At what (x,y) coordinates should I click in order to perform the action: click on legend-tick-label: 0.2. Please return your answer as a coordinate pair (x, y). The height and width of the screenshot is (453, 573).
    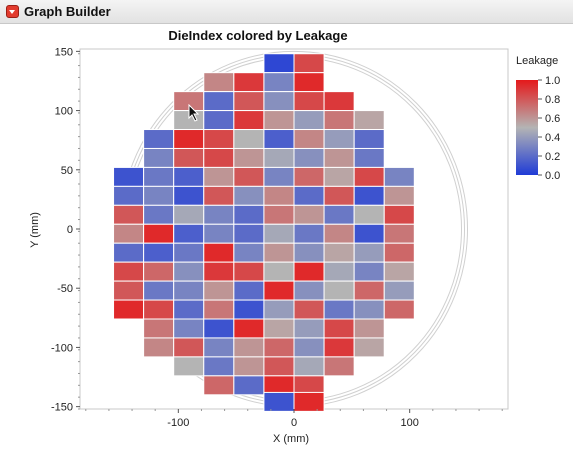
    Looking at the image, I should click on (552, 157).